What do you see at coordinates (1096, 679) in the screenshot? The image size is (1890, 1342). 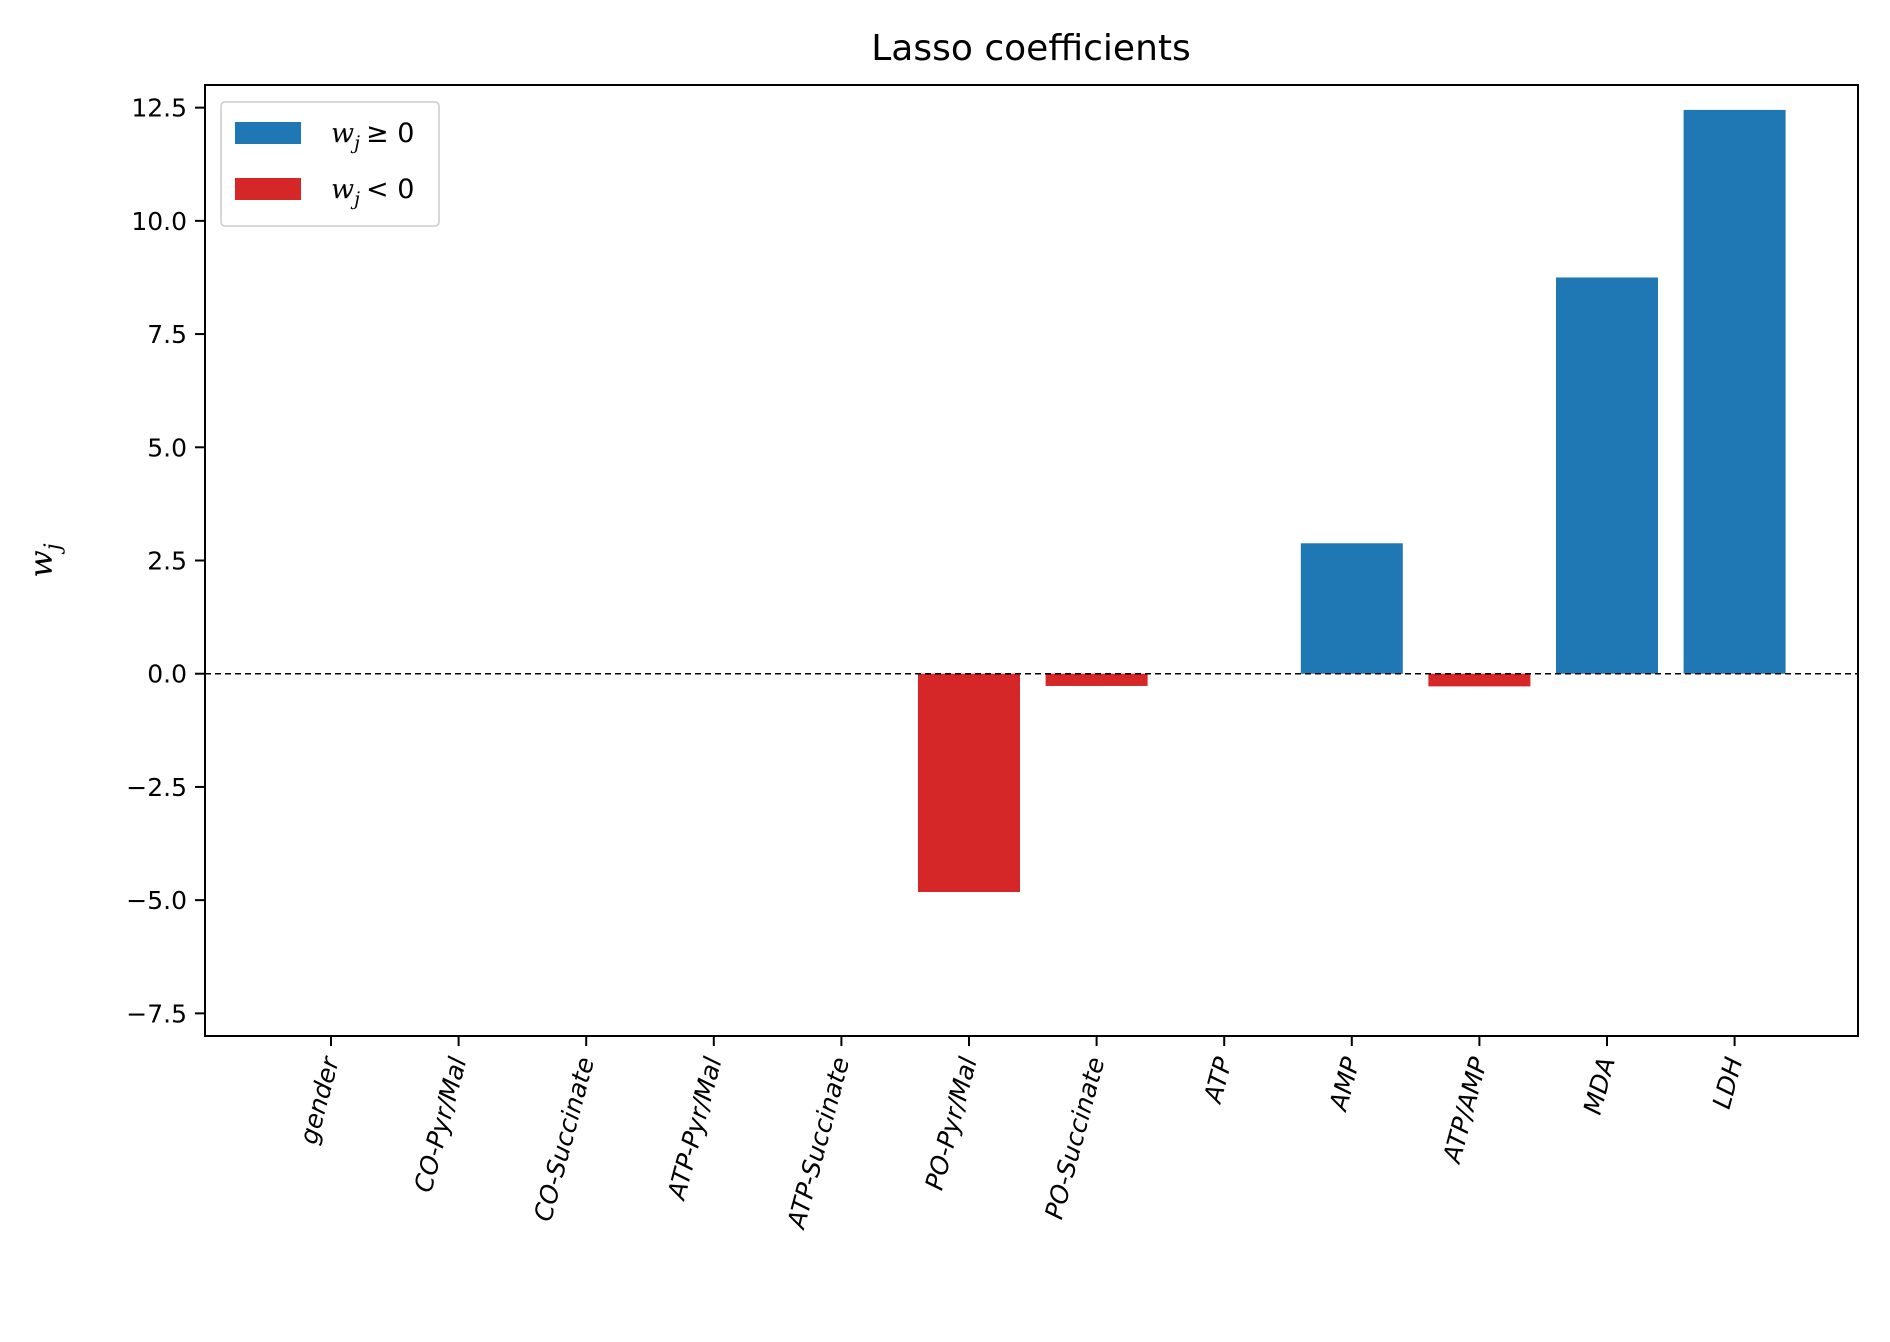 I see `bar-po-succinate` at bounding box center [1096, 679].